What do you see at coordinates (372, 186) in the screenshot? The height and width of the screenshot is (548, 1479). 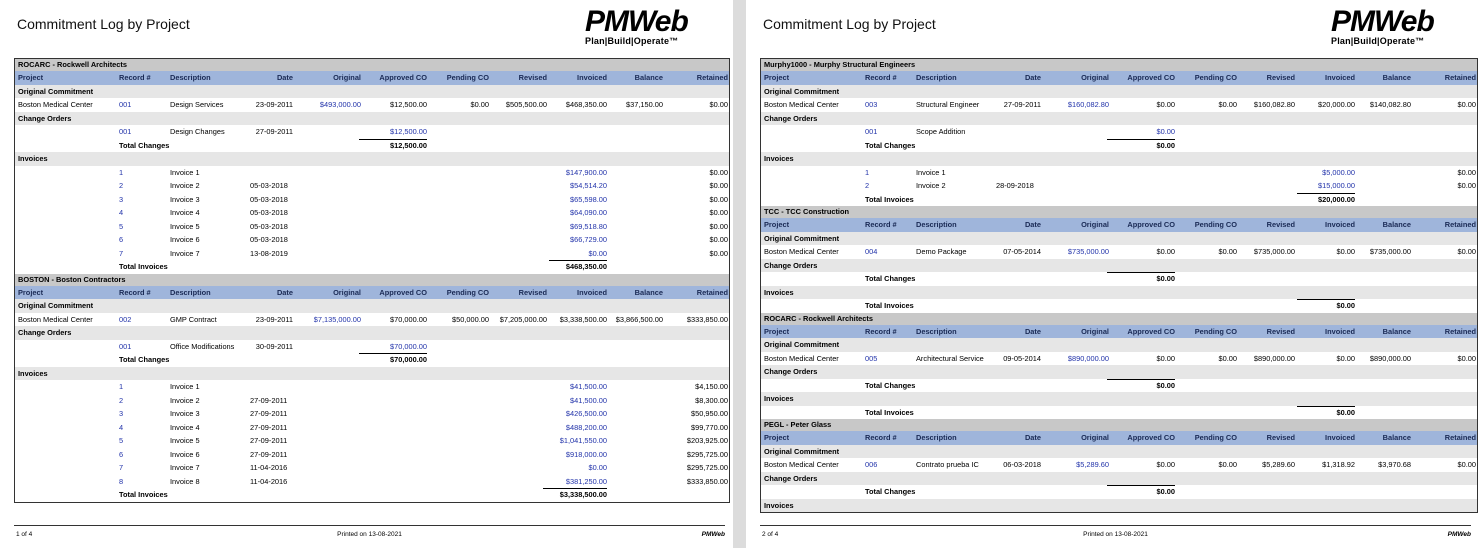 I see `invoice-row: 2 Invoice 2 05-03-2018 $54,514.20 $0.00` at bounding box center [372, 186].